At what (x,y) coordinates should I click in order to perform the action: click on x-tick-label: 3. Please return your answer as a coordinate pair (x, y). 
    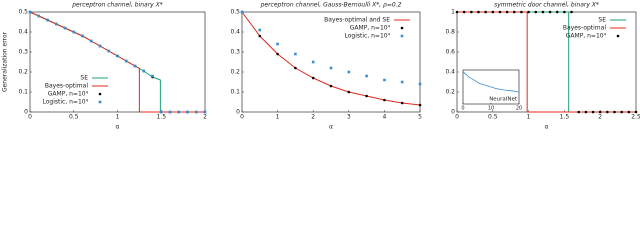
    Looking at the image, I should click on (349, 117).